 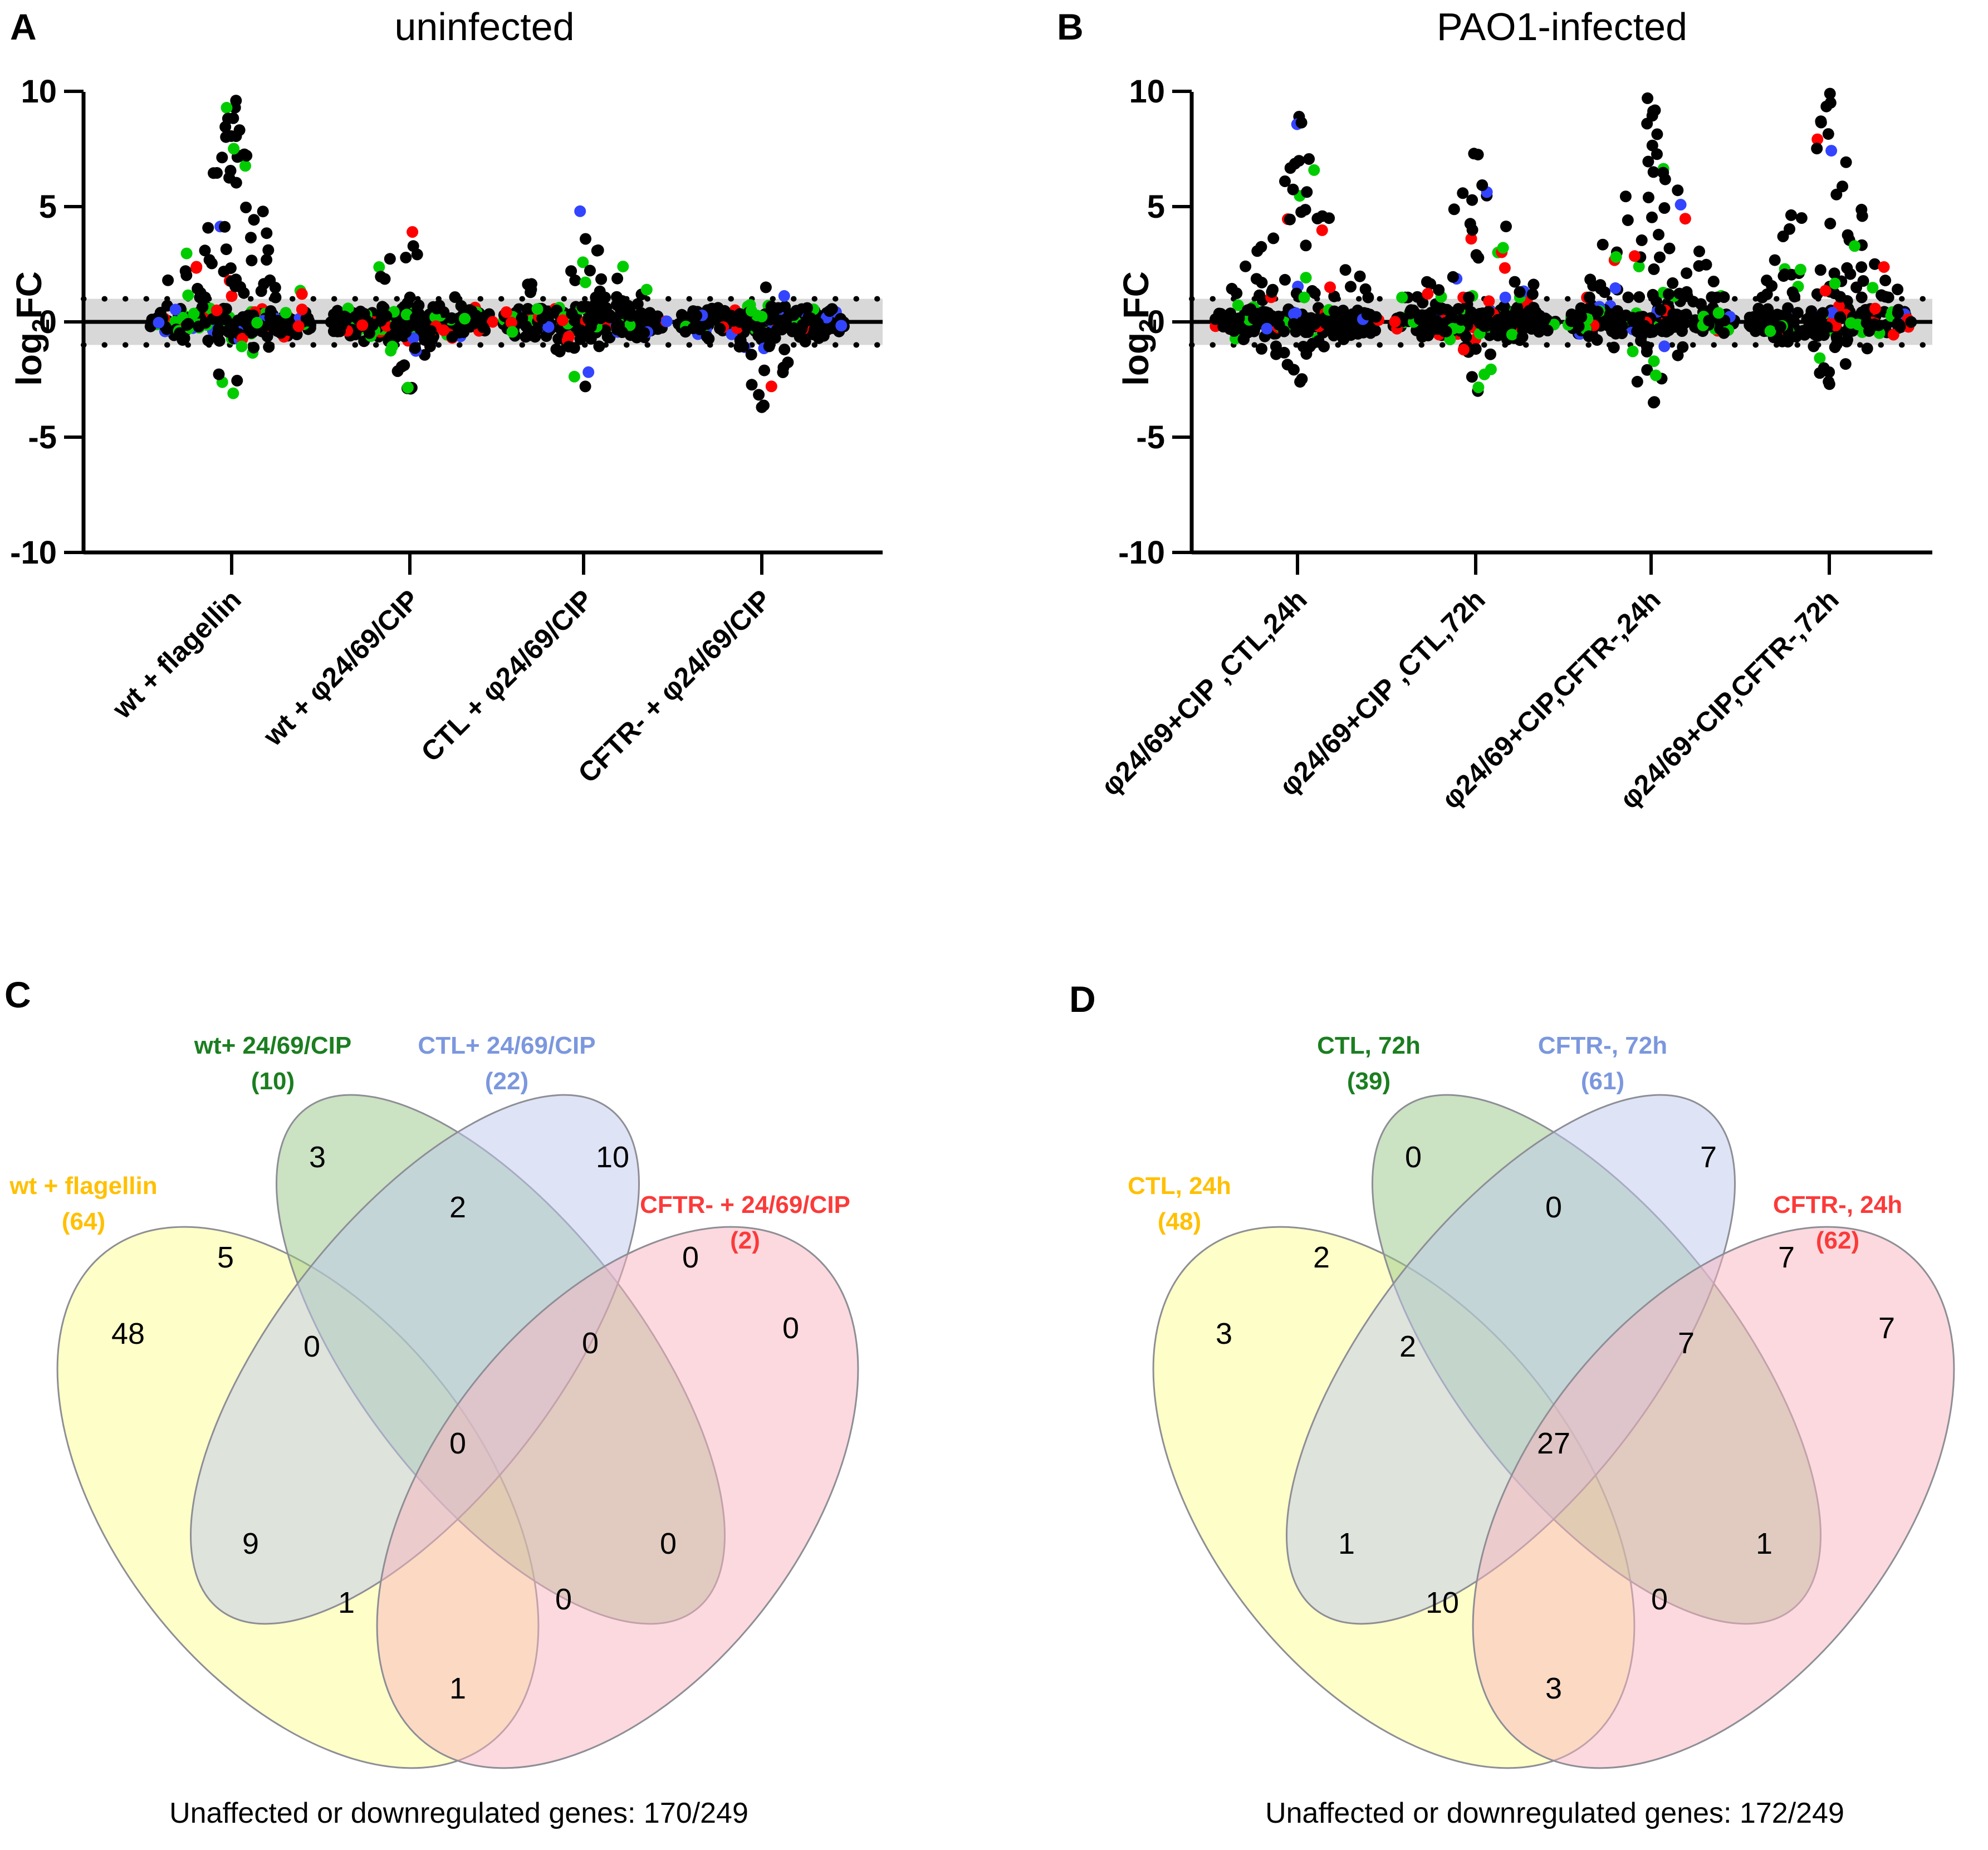 I want to click on beeswarm-A-cat1, so click(x=230, y=247).